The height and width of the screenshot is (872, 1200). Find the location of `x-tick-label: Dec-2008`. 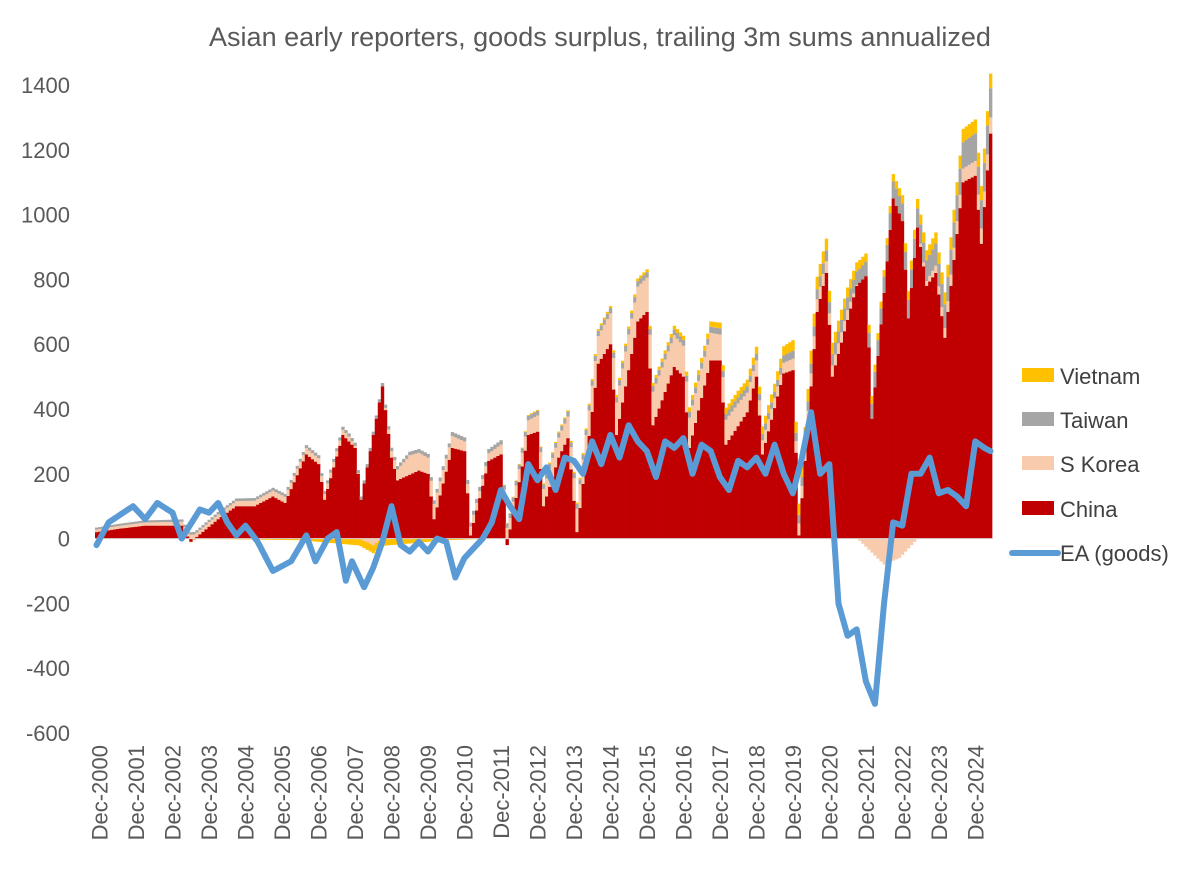

x-tick-label: Dec-2008 is located at coordinates (391, 792).